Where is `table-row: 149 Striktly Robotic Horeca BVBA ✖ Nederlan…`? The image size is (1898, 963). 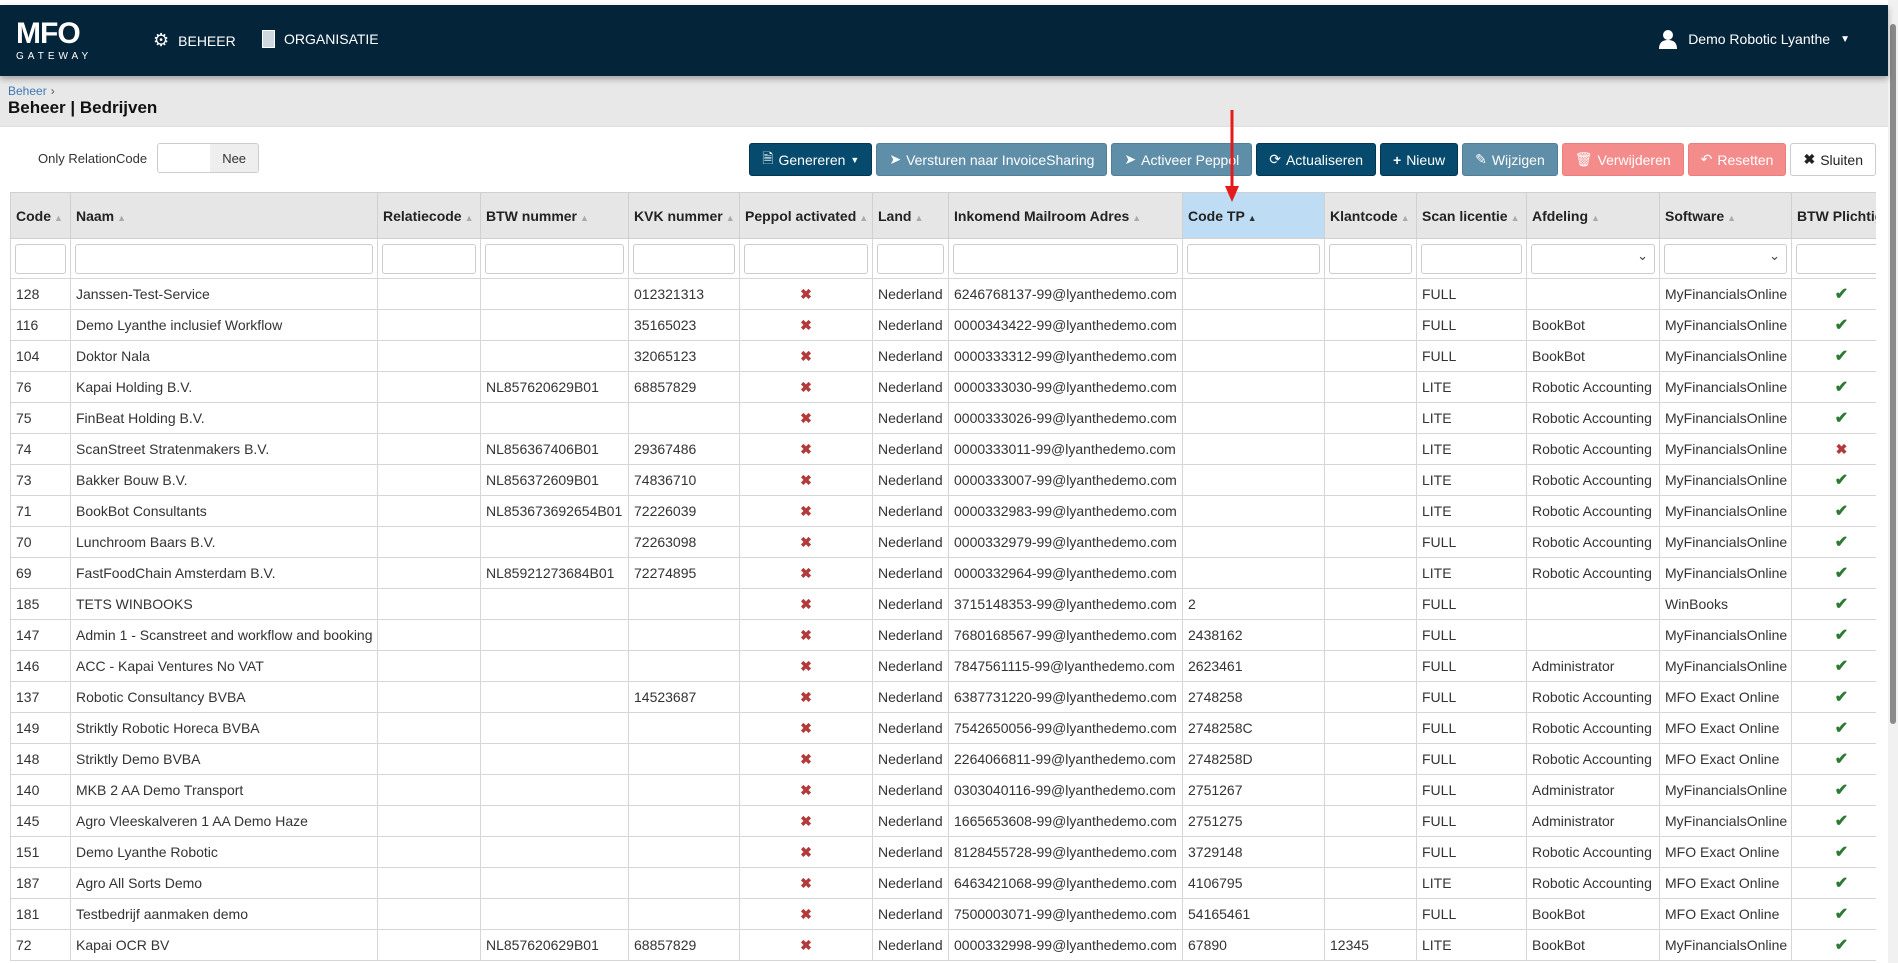 table-row: 149 Striktly Robotic Horeca BVBA ✖ Nederlan… is located at coordinates (943, 728).